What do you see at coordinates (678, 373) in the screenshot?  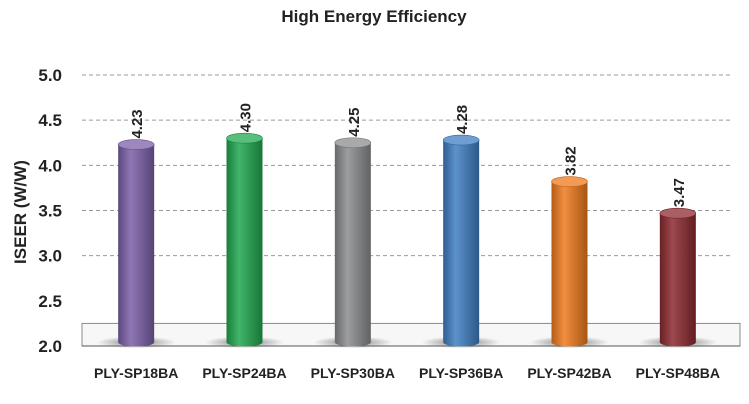 I see `x-tick-label: PLY-SP48BA` at bounding box center [678, 373].